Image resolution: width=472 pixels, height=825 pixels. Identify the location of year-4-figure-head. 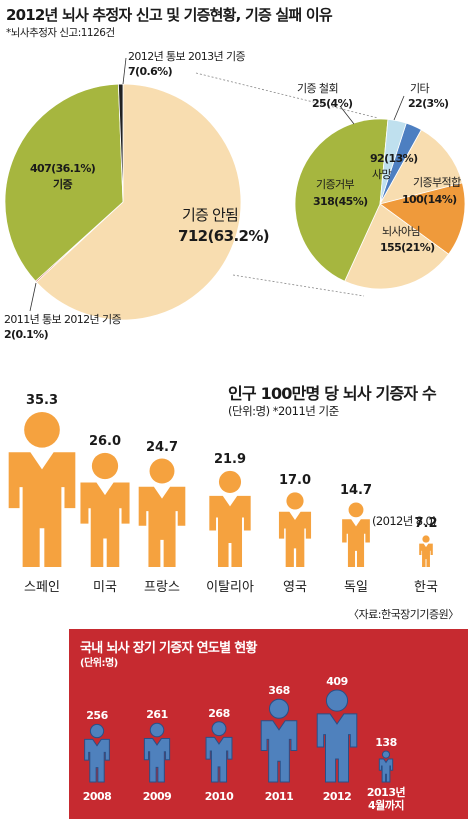
(337, 700).